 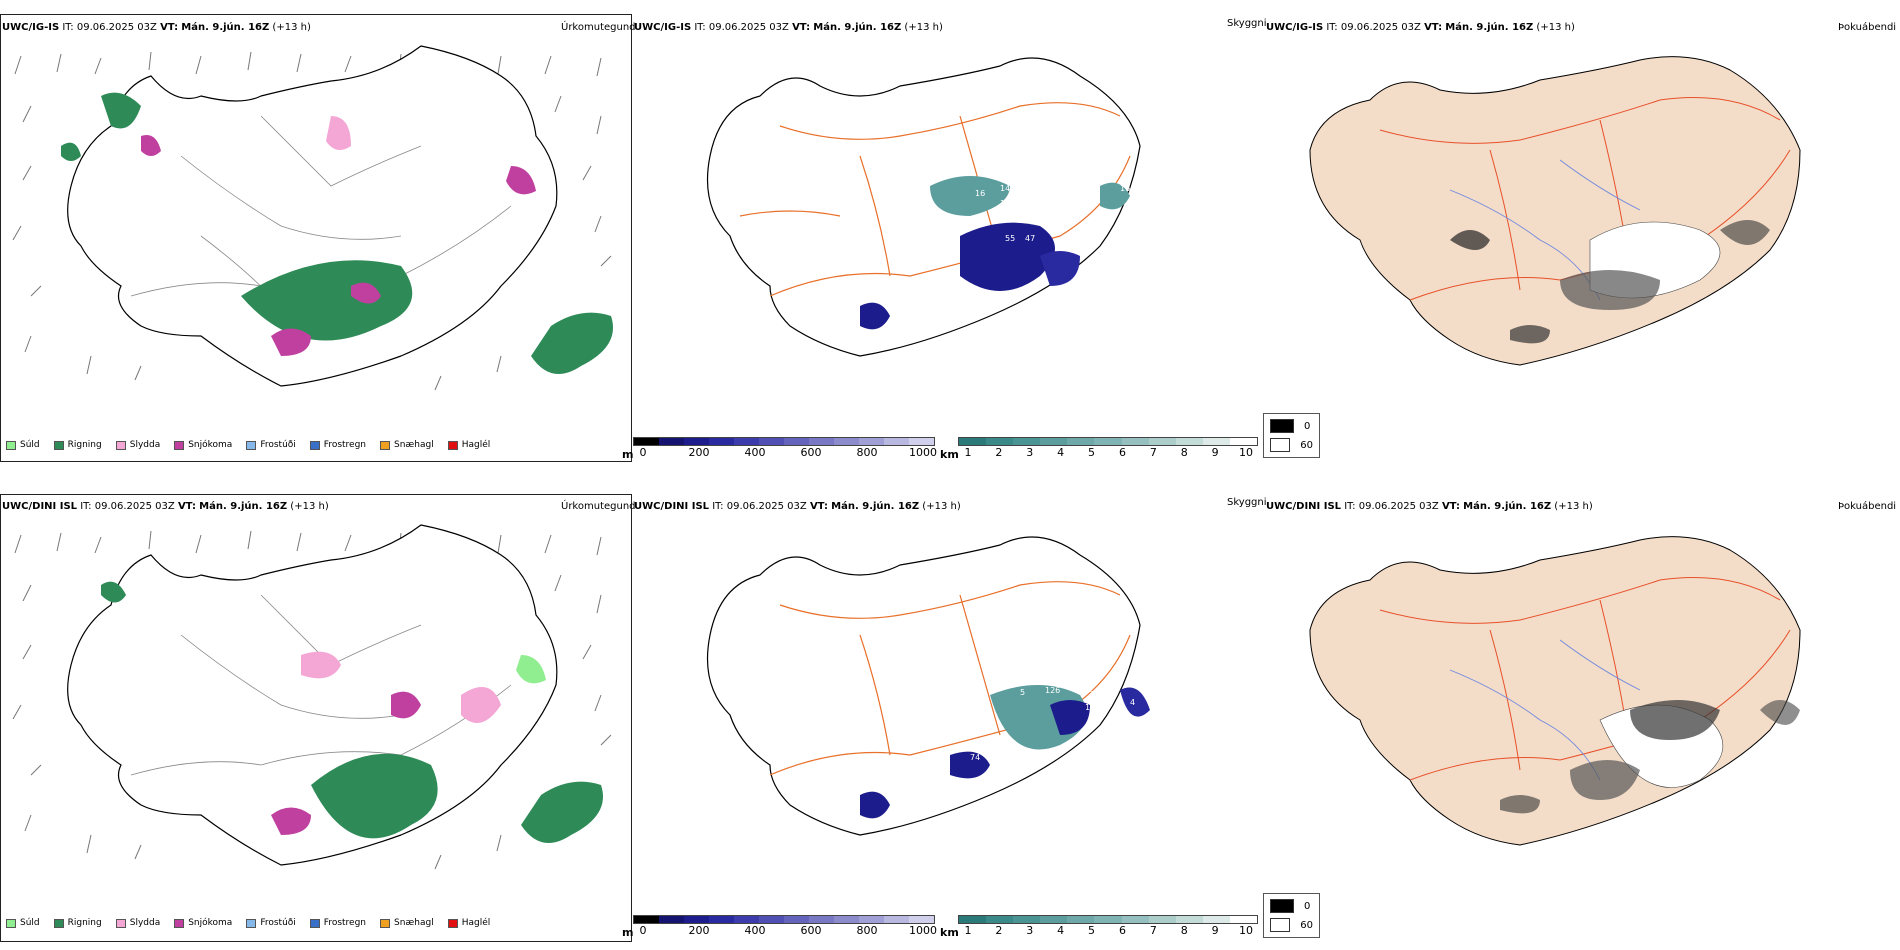 What do you see at coordinates (1010, 238) in the screenshot?
I see `svg-text: 55` at bounding box center [1010, 238].